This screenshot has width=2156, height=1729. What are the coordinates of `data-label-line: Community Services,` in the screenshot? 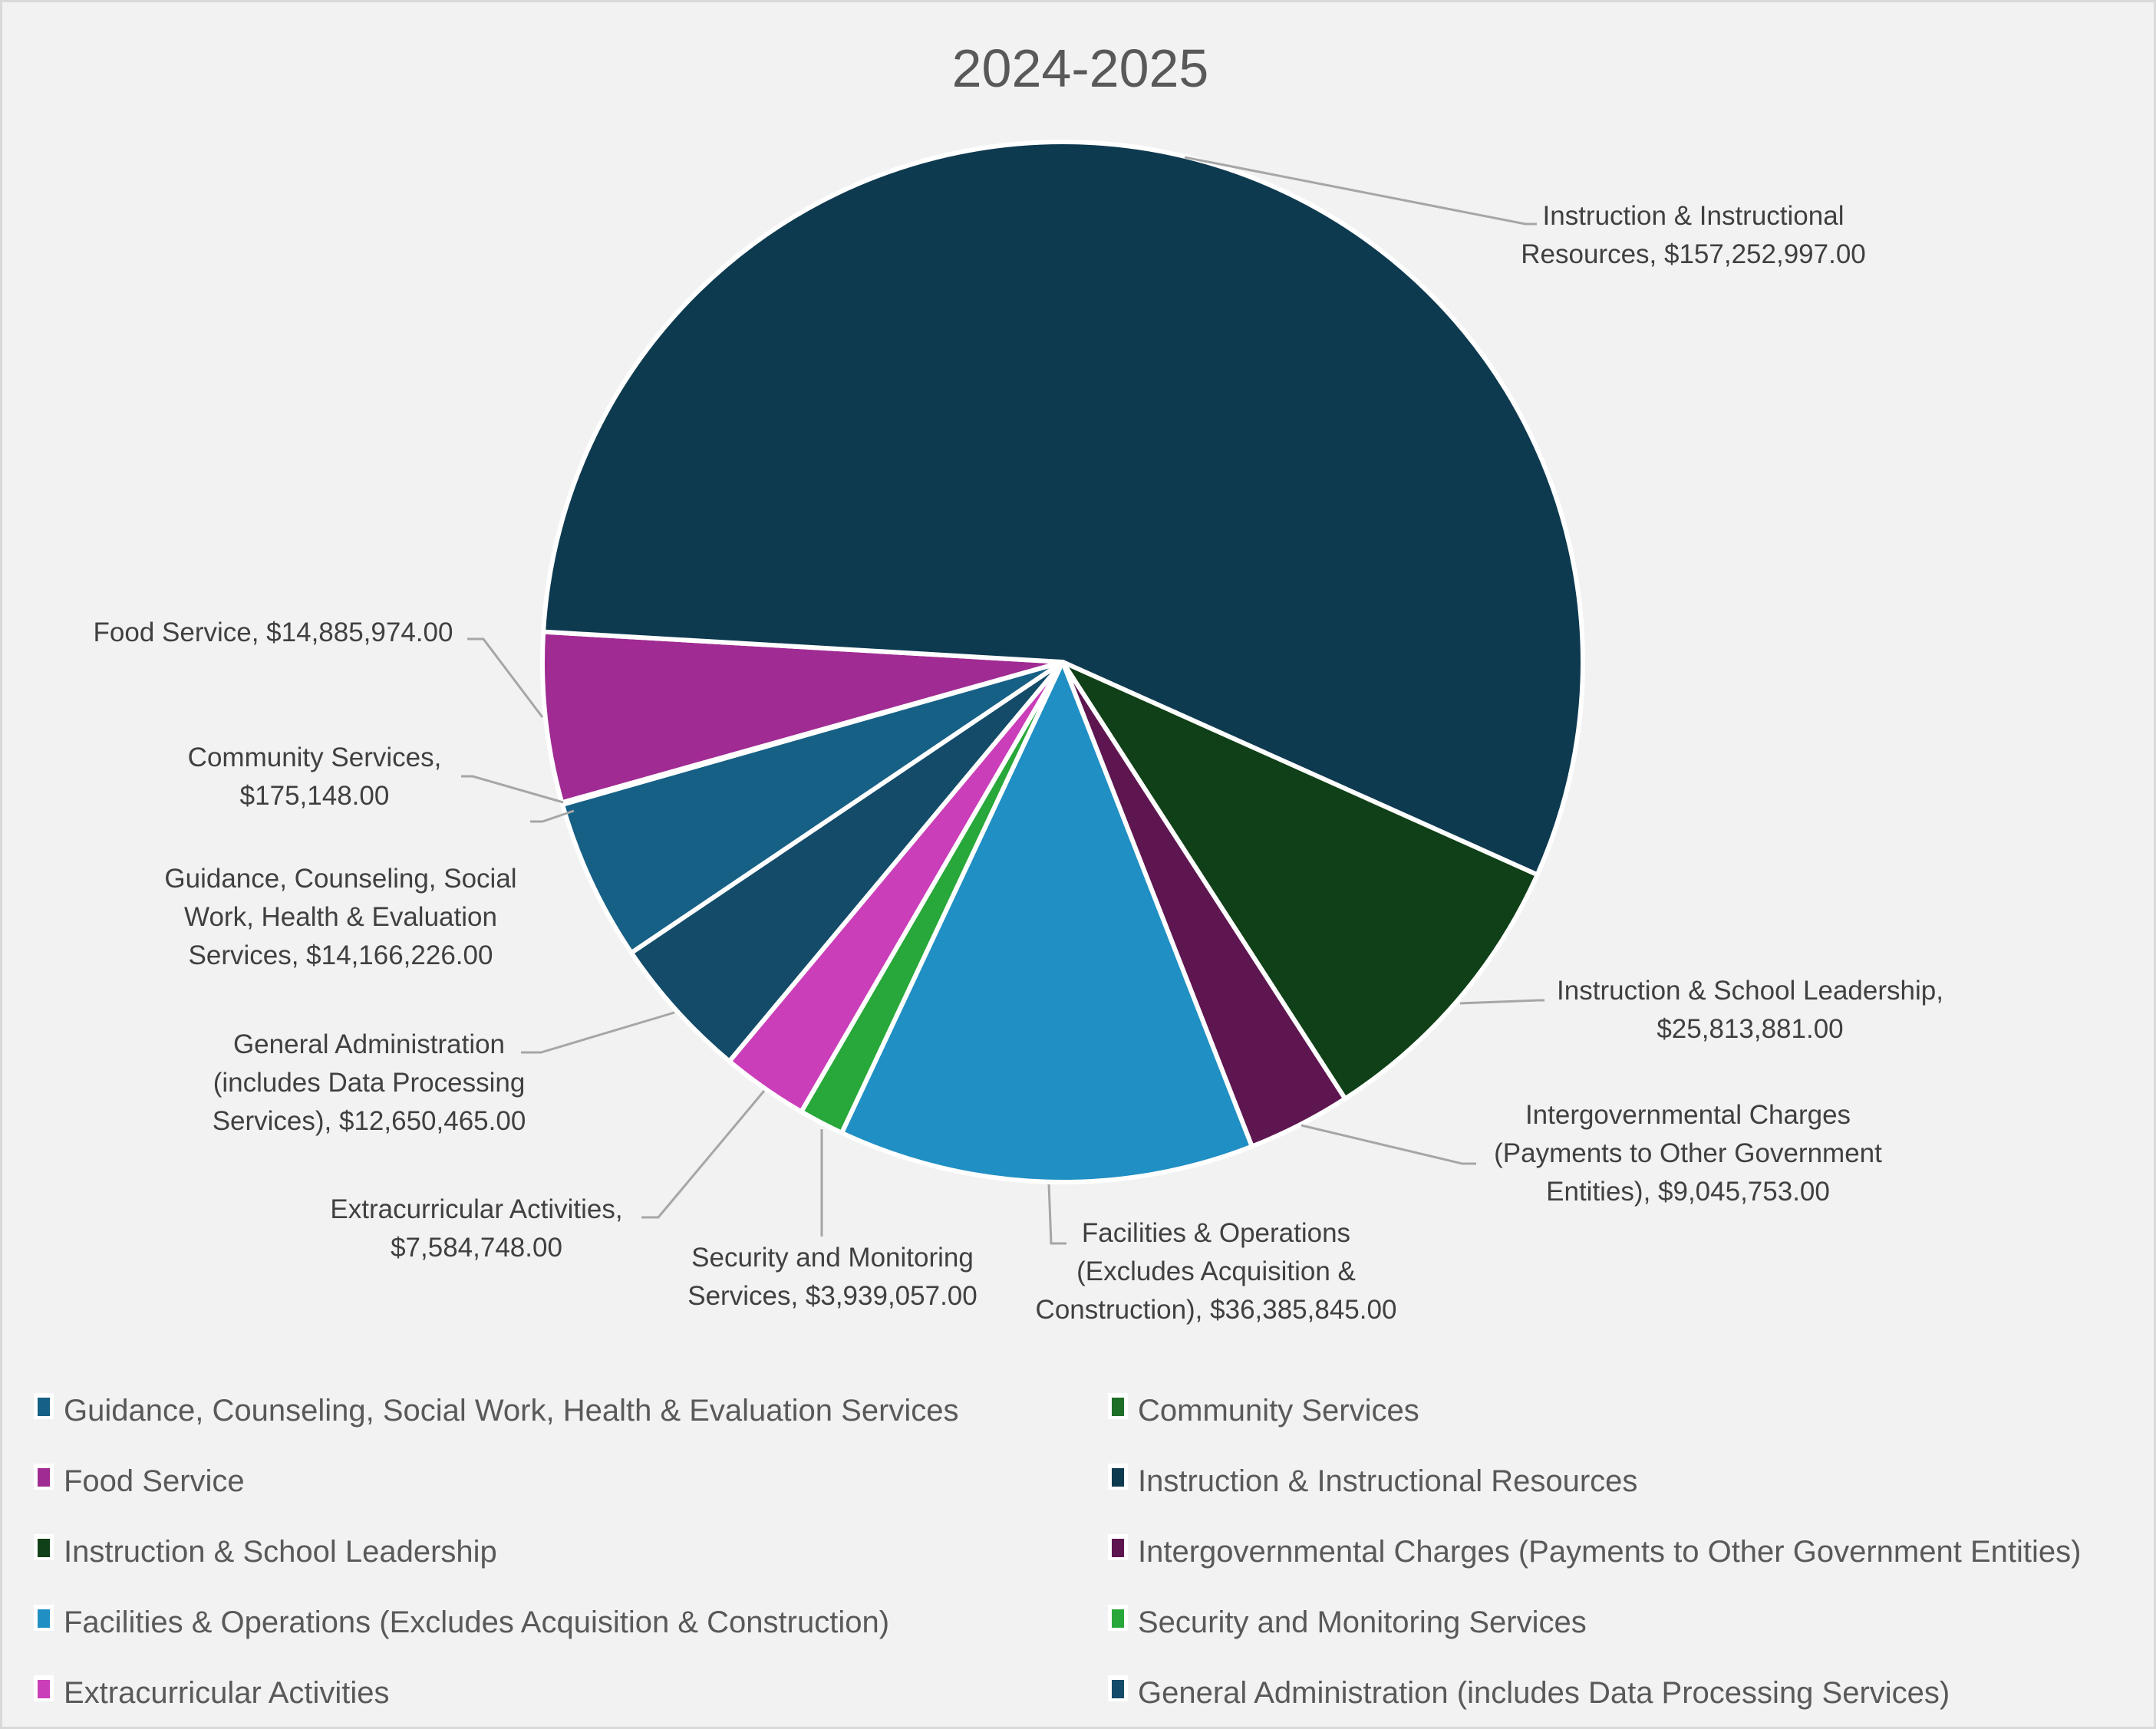 It's located at (315, 757).